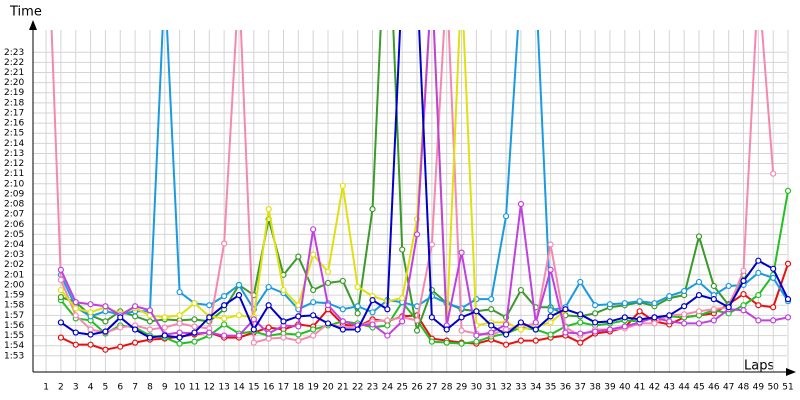 The height and width of the screenshot is (400, 800). I want to click on y-tick-label: 2:09, so click(14, 194).